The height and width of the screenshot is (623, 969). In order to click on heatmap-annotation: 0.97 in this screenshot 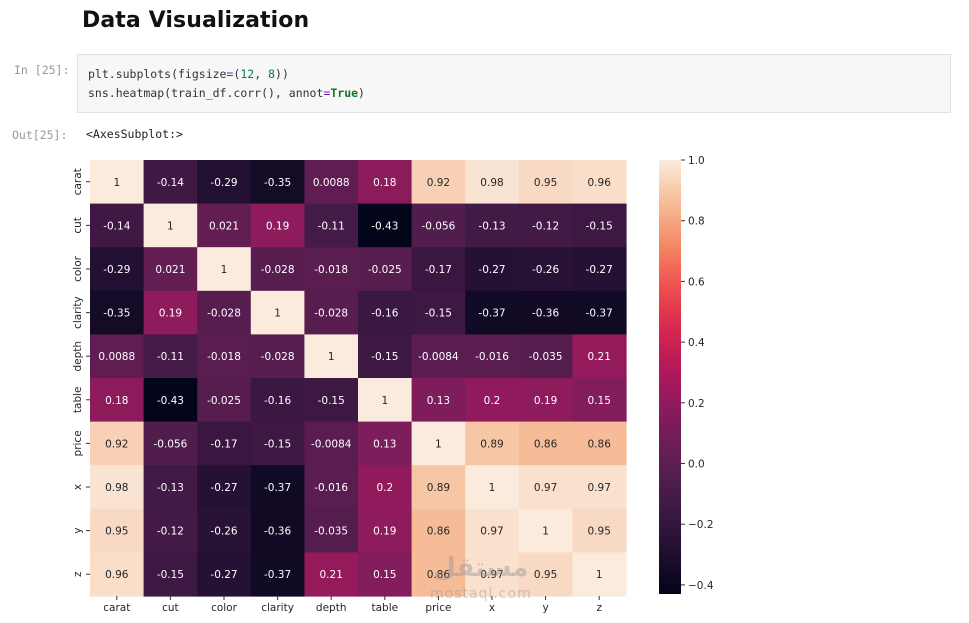, I will do `click(599, 488)`.